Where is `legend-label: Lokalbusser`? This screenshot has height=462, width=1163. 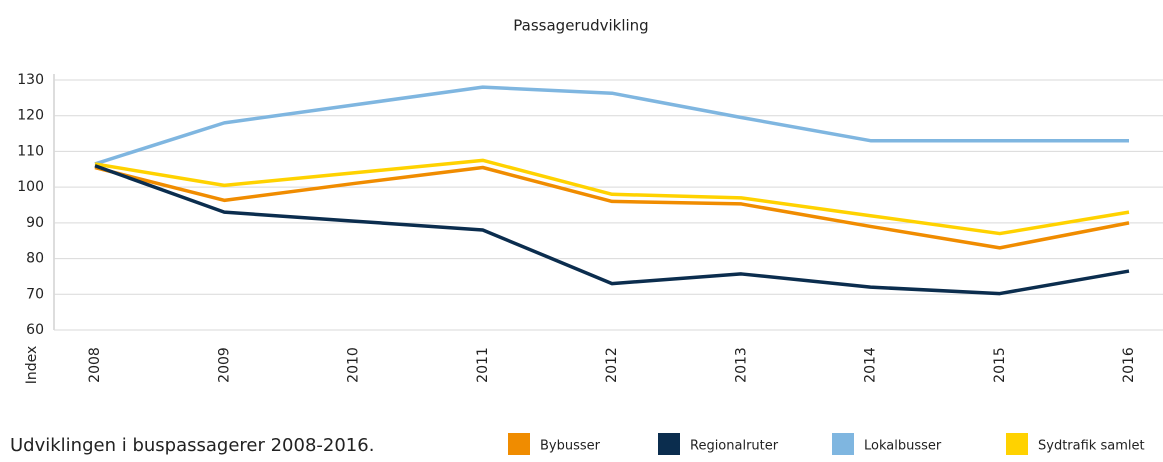
legend-label: Lokalbusser is located at coordinates (903, 446).